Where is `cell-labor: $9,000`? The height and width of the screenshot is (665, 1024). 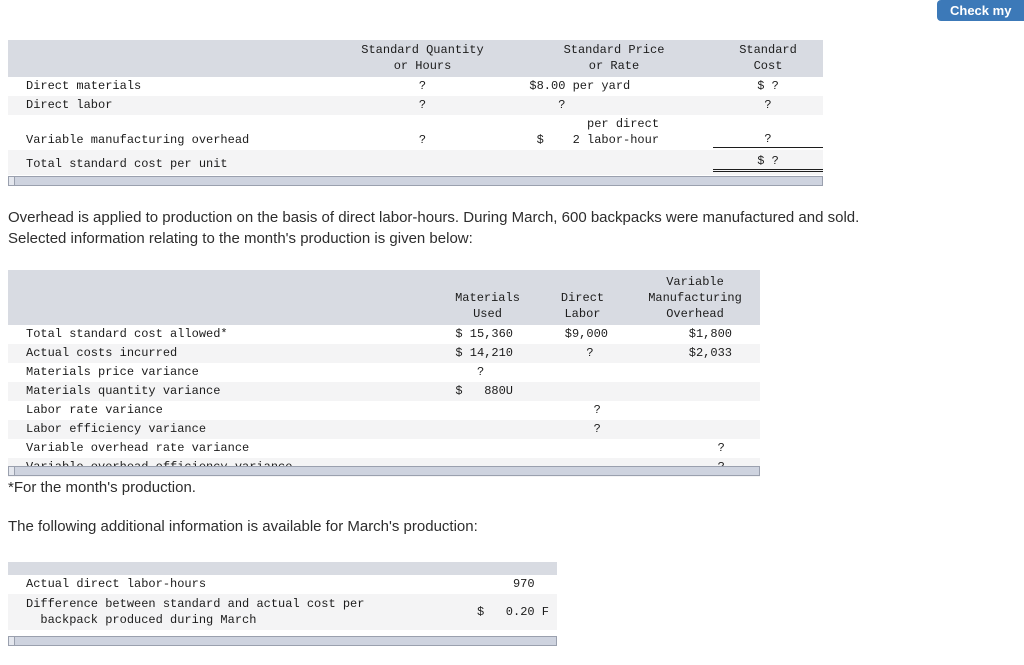 cell-labor: $9,000 is located at coordinates (586, 334).